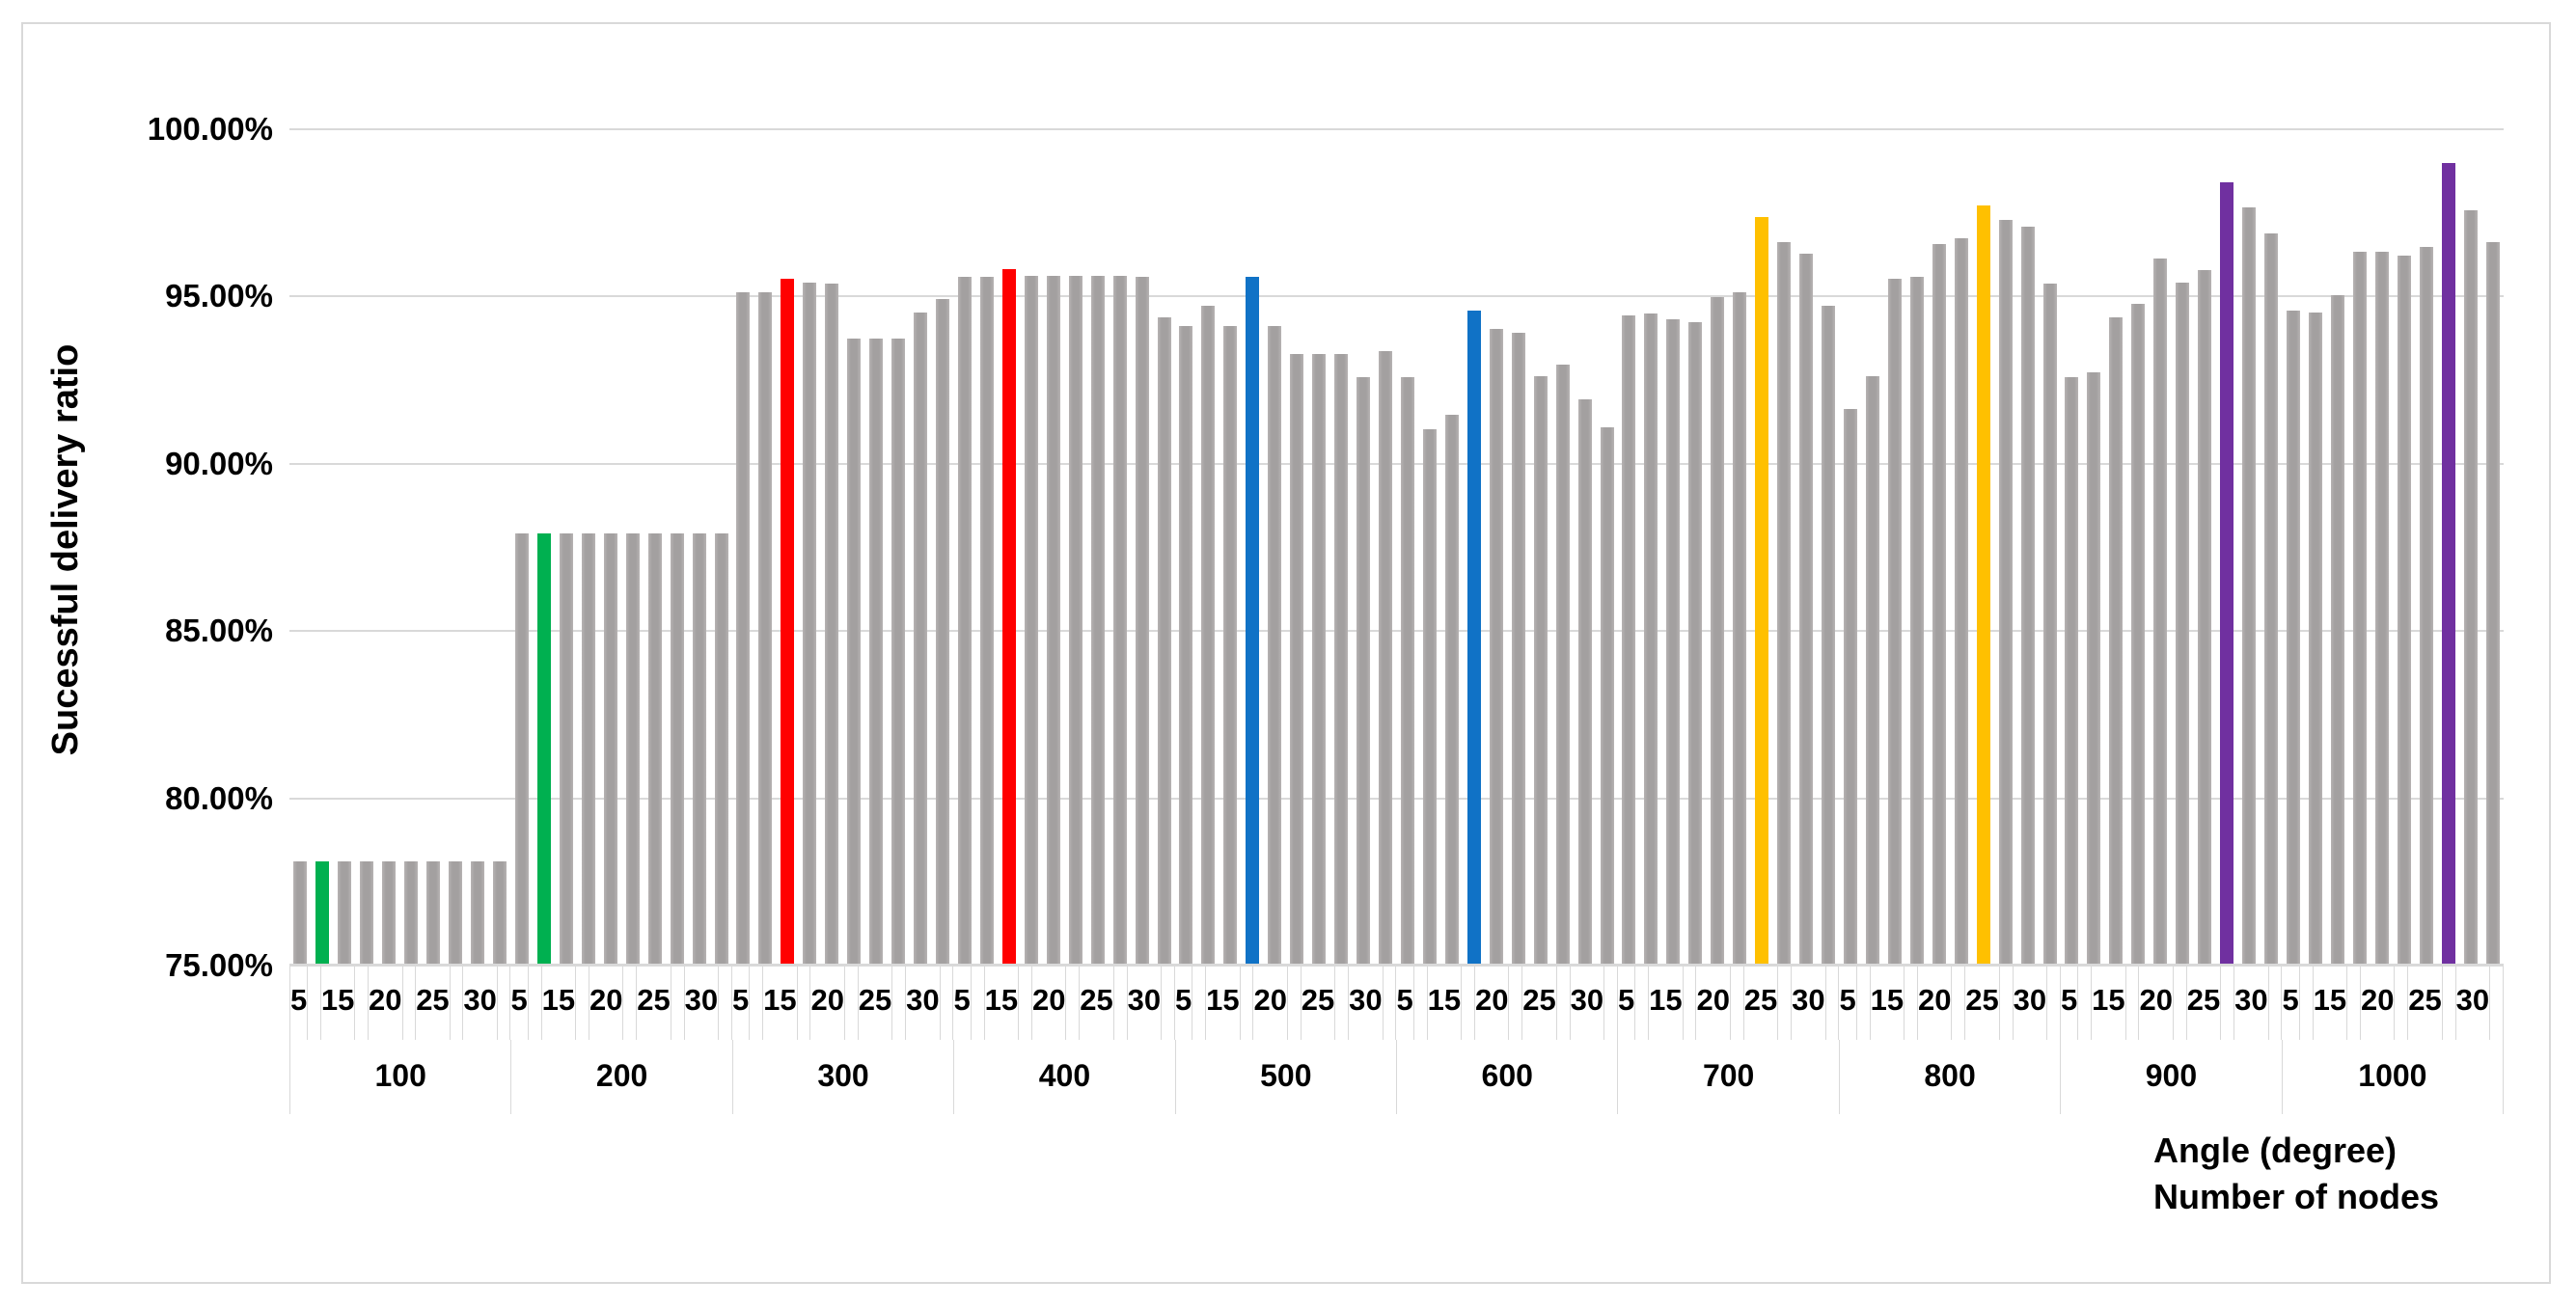  Describe the element at coordinates (1951, 1077) in the screenshot. I see `node-count-label-800: 800` at that location.